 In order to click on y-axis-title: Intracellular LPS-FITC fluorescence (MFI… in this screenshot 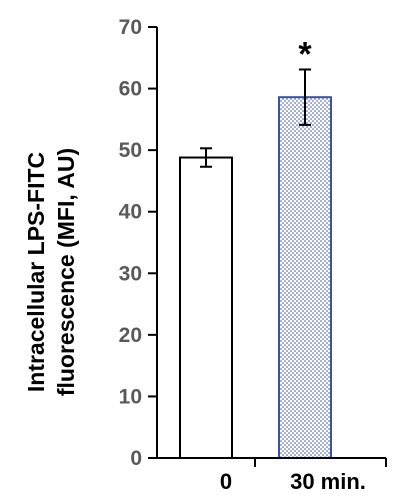, I will do `click(51, 272)`.